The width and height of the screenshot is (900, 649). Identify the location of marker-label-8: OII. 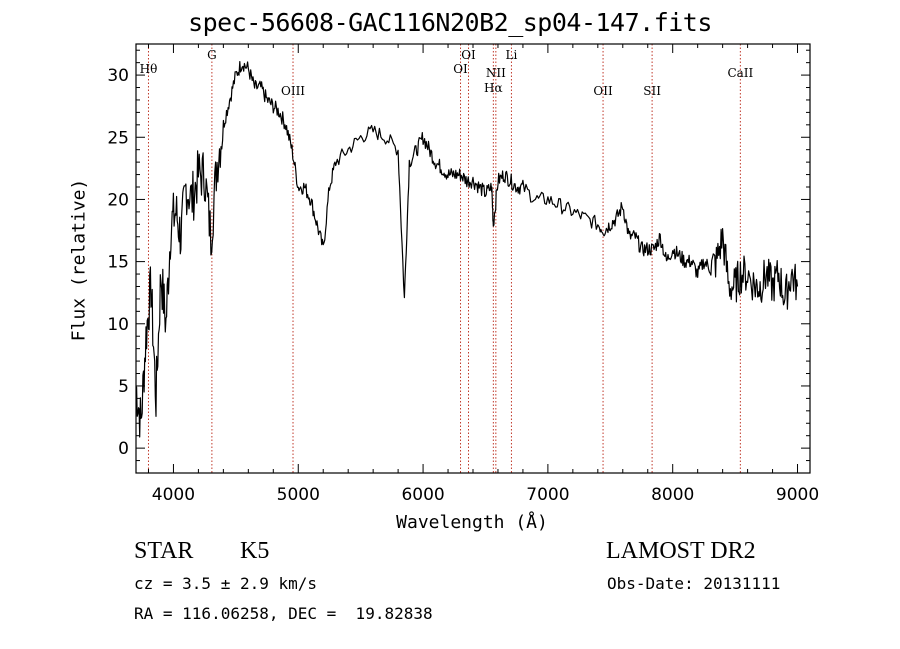
(603, 91).